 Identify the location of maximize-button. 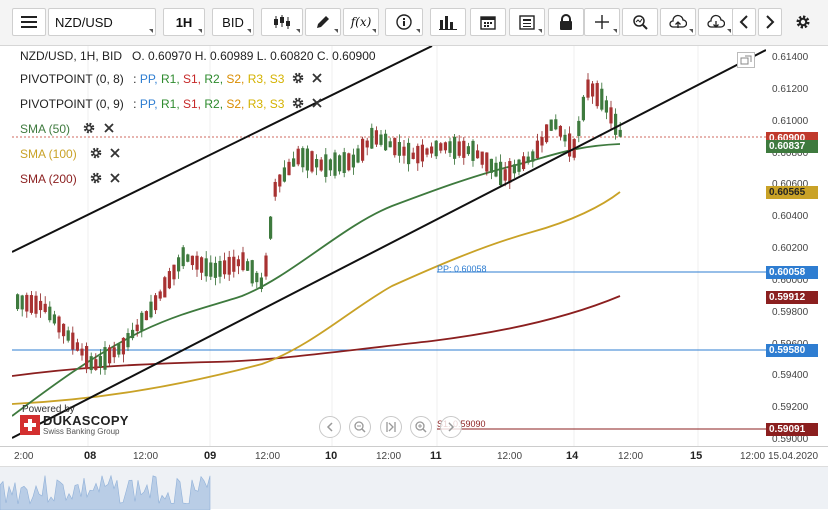
(746, 60).